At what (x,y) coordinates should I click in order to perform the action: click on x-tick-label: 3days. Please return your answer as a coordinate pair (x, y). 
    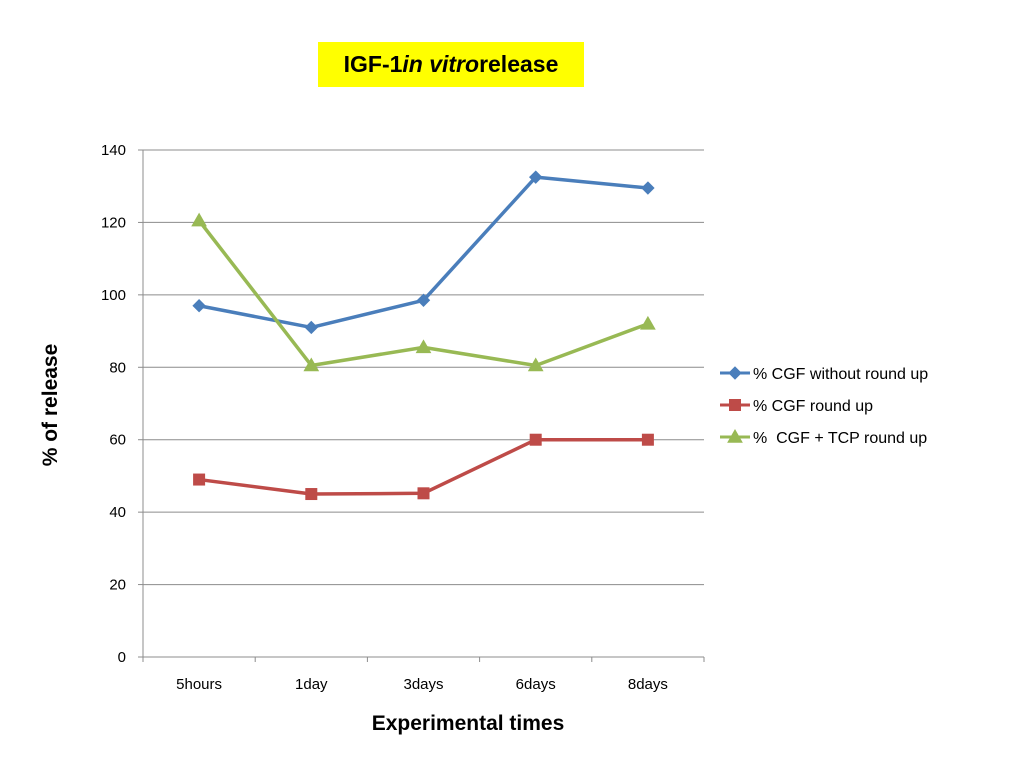
    Looking at the image, I should click on (423, 684).